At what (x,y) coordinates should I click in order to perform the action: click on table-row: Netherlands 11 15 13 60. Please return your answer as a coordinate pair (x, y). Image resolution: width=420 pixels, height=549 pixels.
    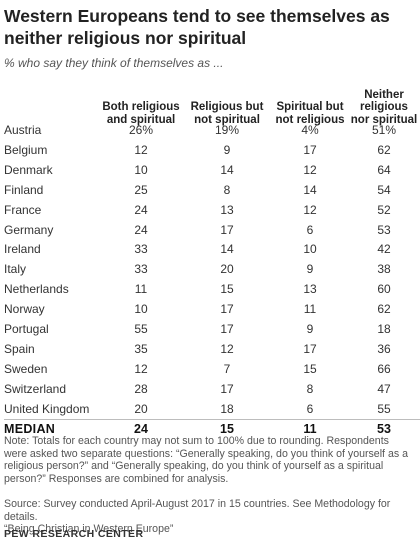
    Looking at the image, I should click on (210, 289).